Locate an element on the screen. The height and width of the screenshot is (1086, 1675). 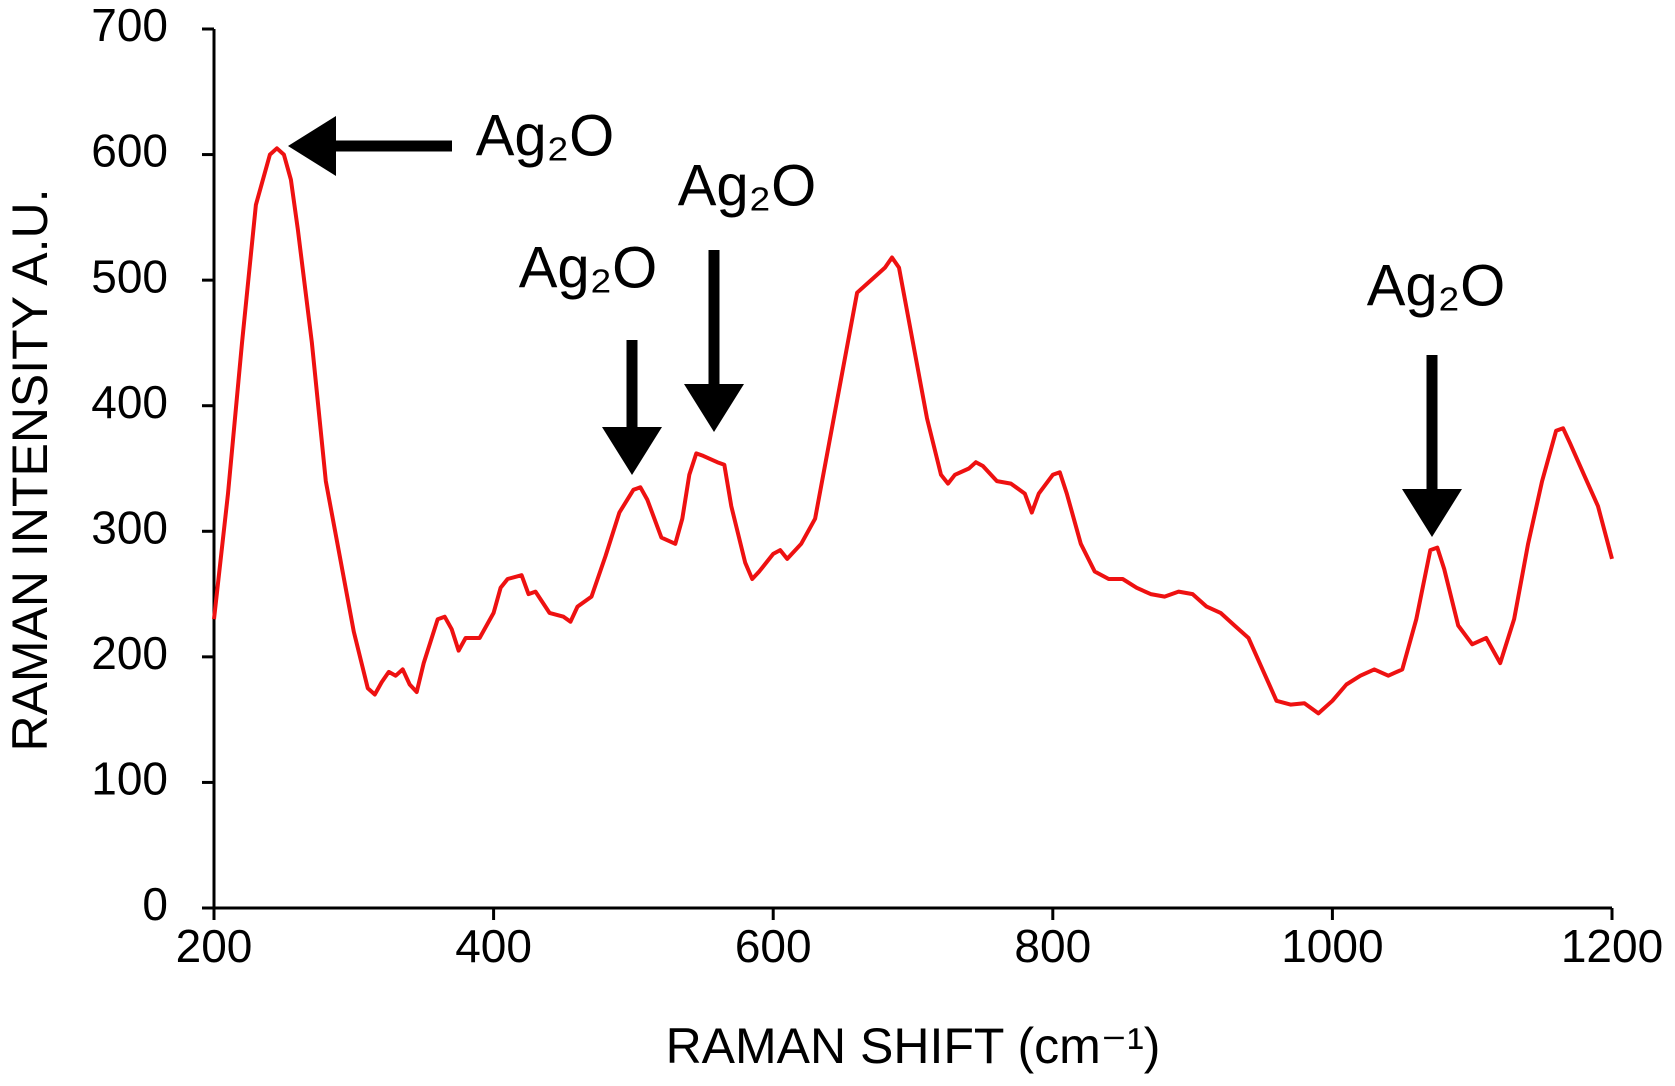
x-axis-title: RAMAN SHIFT (cm⁻¹) is located at coordinates (913, 1046).